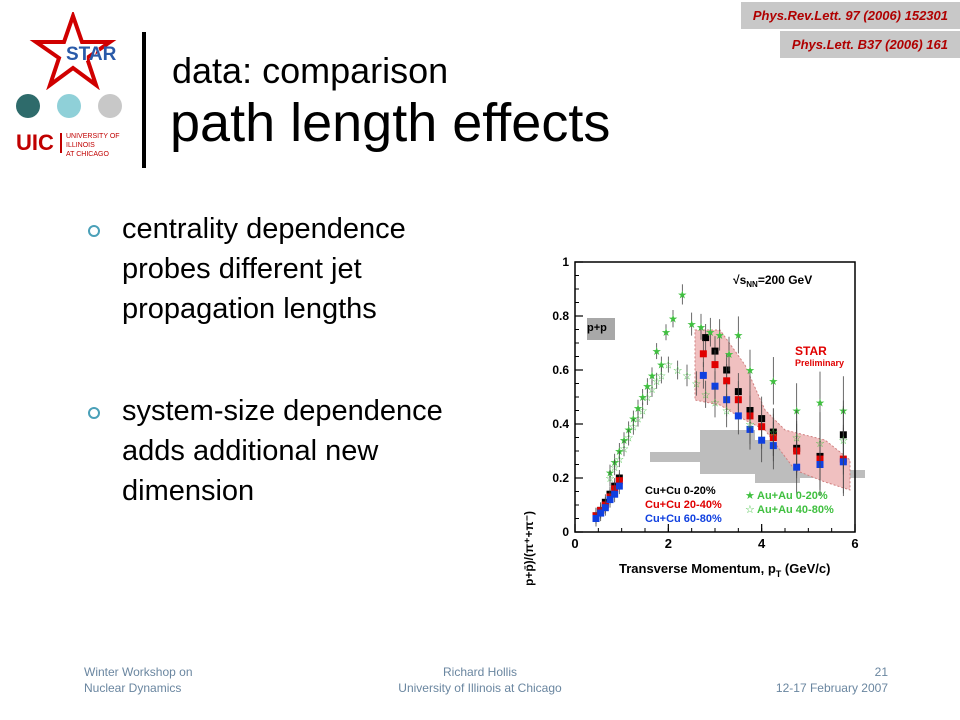 The width and height of the screenshot is (960, 720). I want to click on x-tick-label: 6, so click(854, 543).